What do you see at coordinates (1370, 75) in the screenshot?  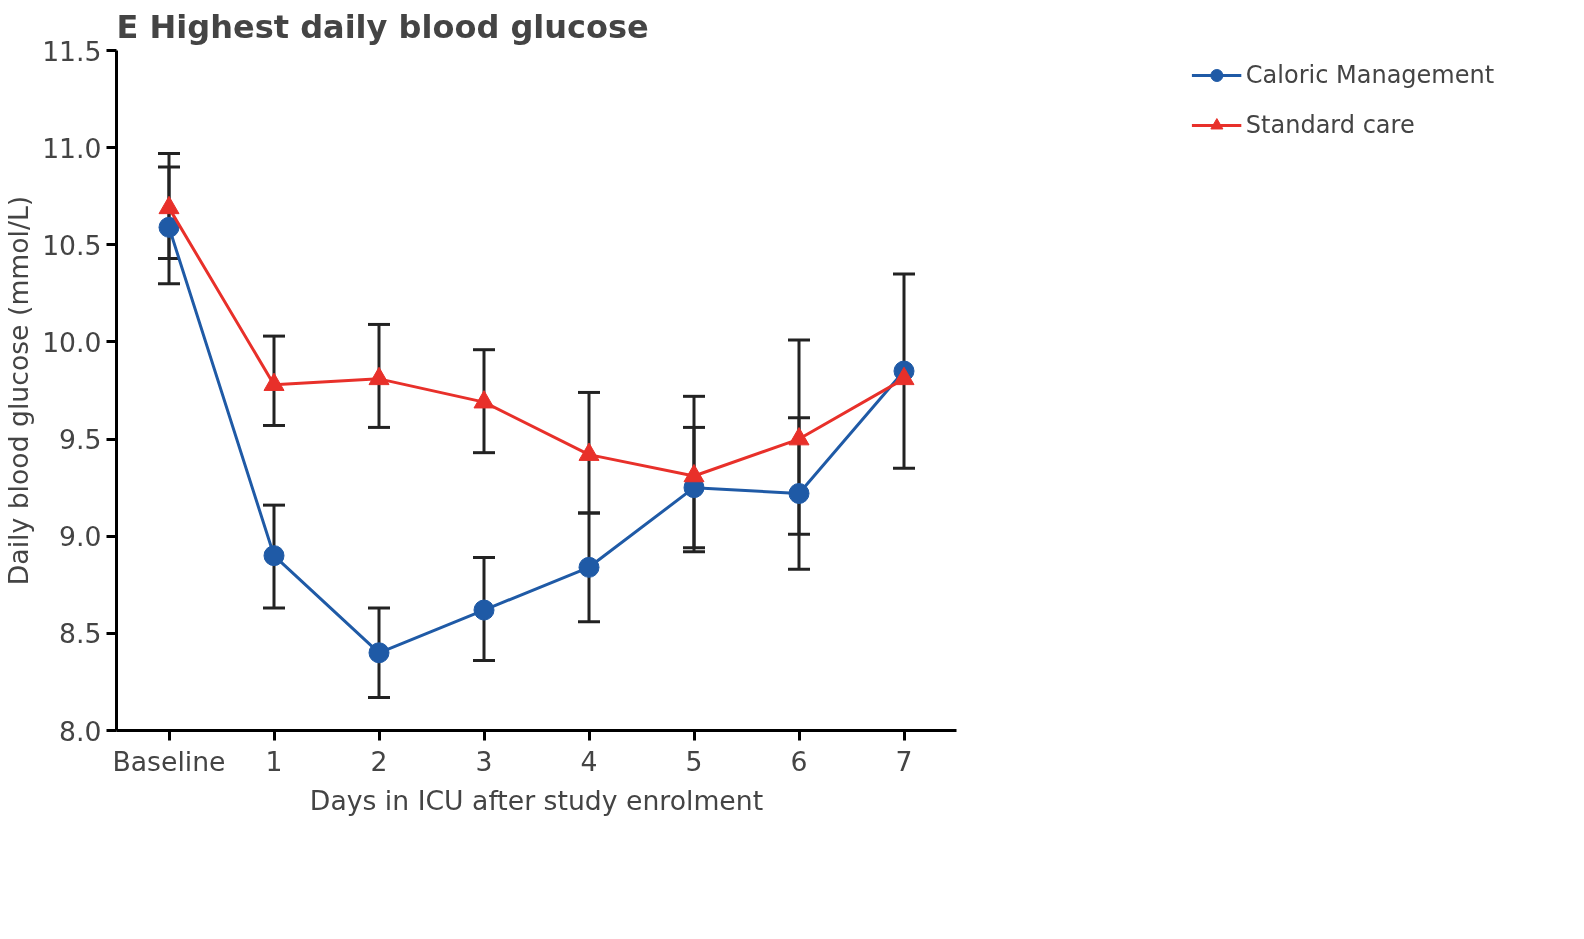 I see `legend-label: Caloric Management` at bounding box center [1370, 75].